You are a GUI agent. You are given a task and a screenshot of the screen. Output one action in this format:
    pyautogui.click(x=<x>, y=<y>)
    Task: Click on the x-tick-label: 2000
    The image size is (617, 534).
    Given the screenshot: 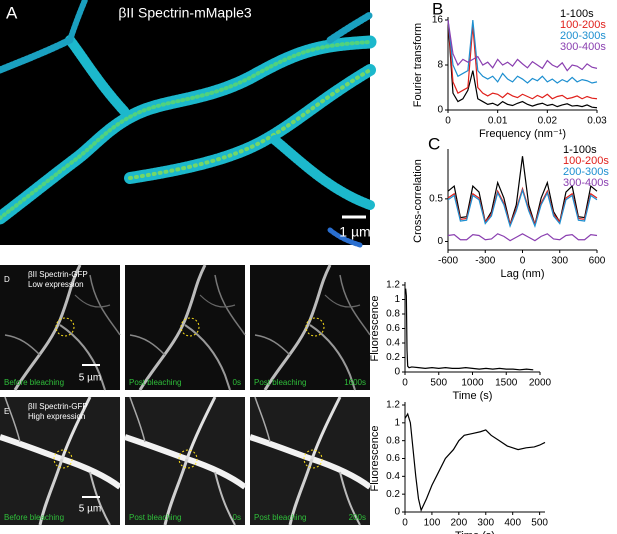 What is the action you would take?
    pyautogui.click(x=540, y=383)
    